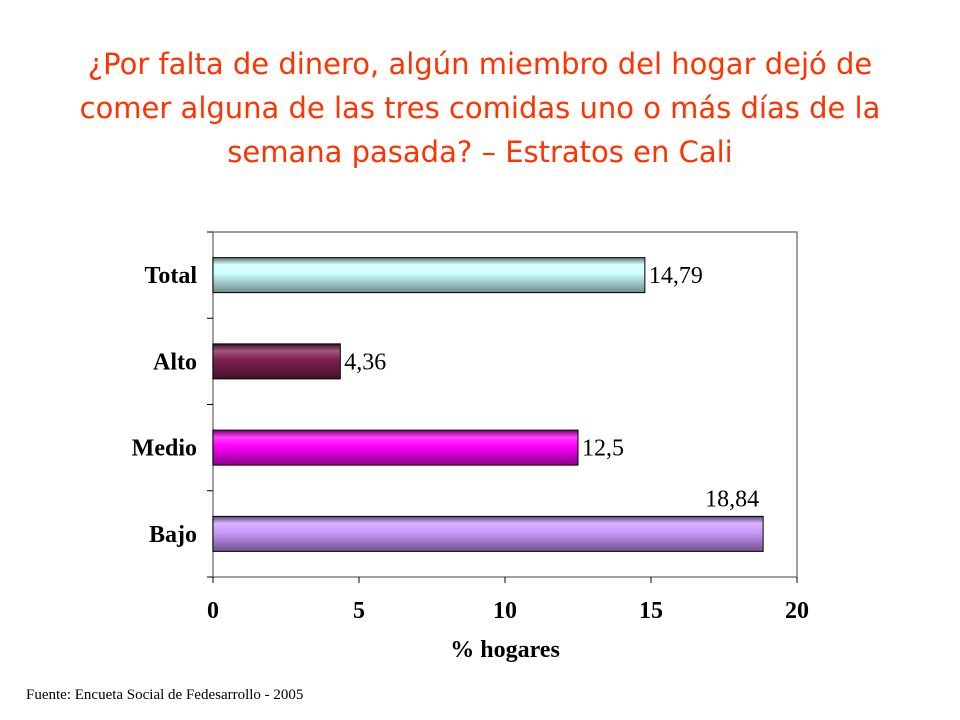  What do you see at coordinates (603, 449) in the screenshot?
I see `data-label: 12,5` at bounding box center [603, 449].